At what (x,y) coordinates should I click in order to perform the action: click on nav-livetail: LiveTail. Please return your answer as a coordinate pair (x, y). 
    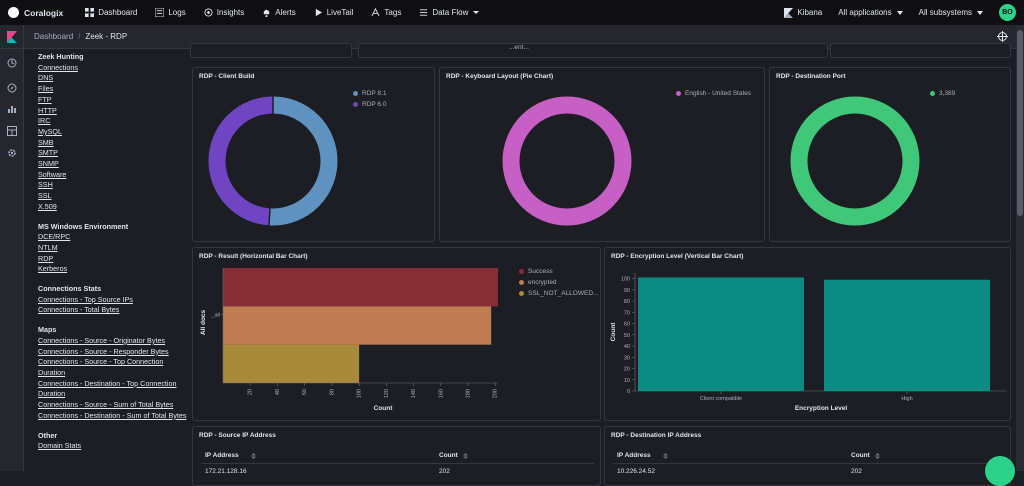
    Looking at the image, I should click on (333, 12).